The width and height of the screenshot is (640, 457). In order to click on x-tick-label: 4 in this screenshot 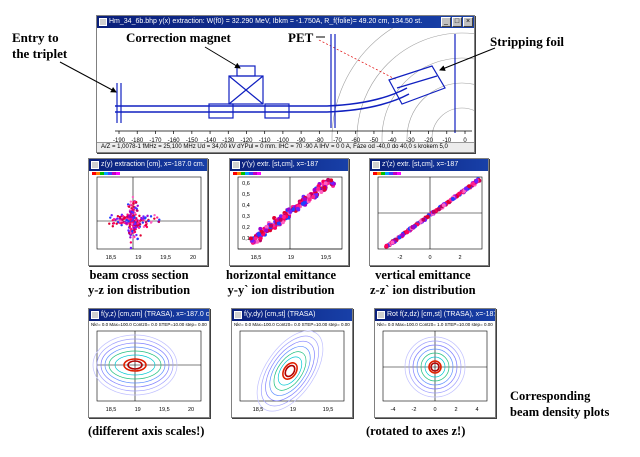, I will do `click(476, 410)`.